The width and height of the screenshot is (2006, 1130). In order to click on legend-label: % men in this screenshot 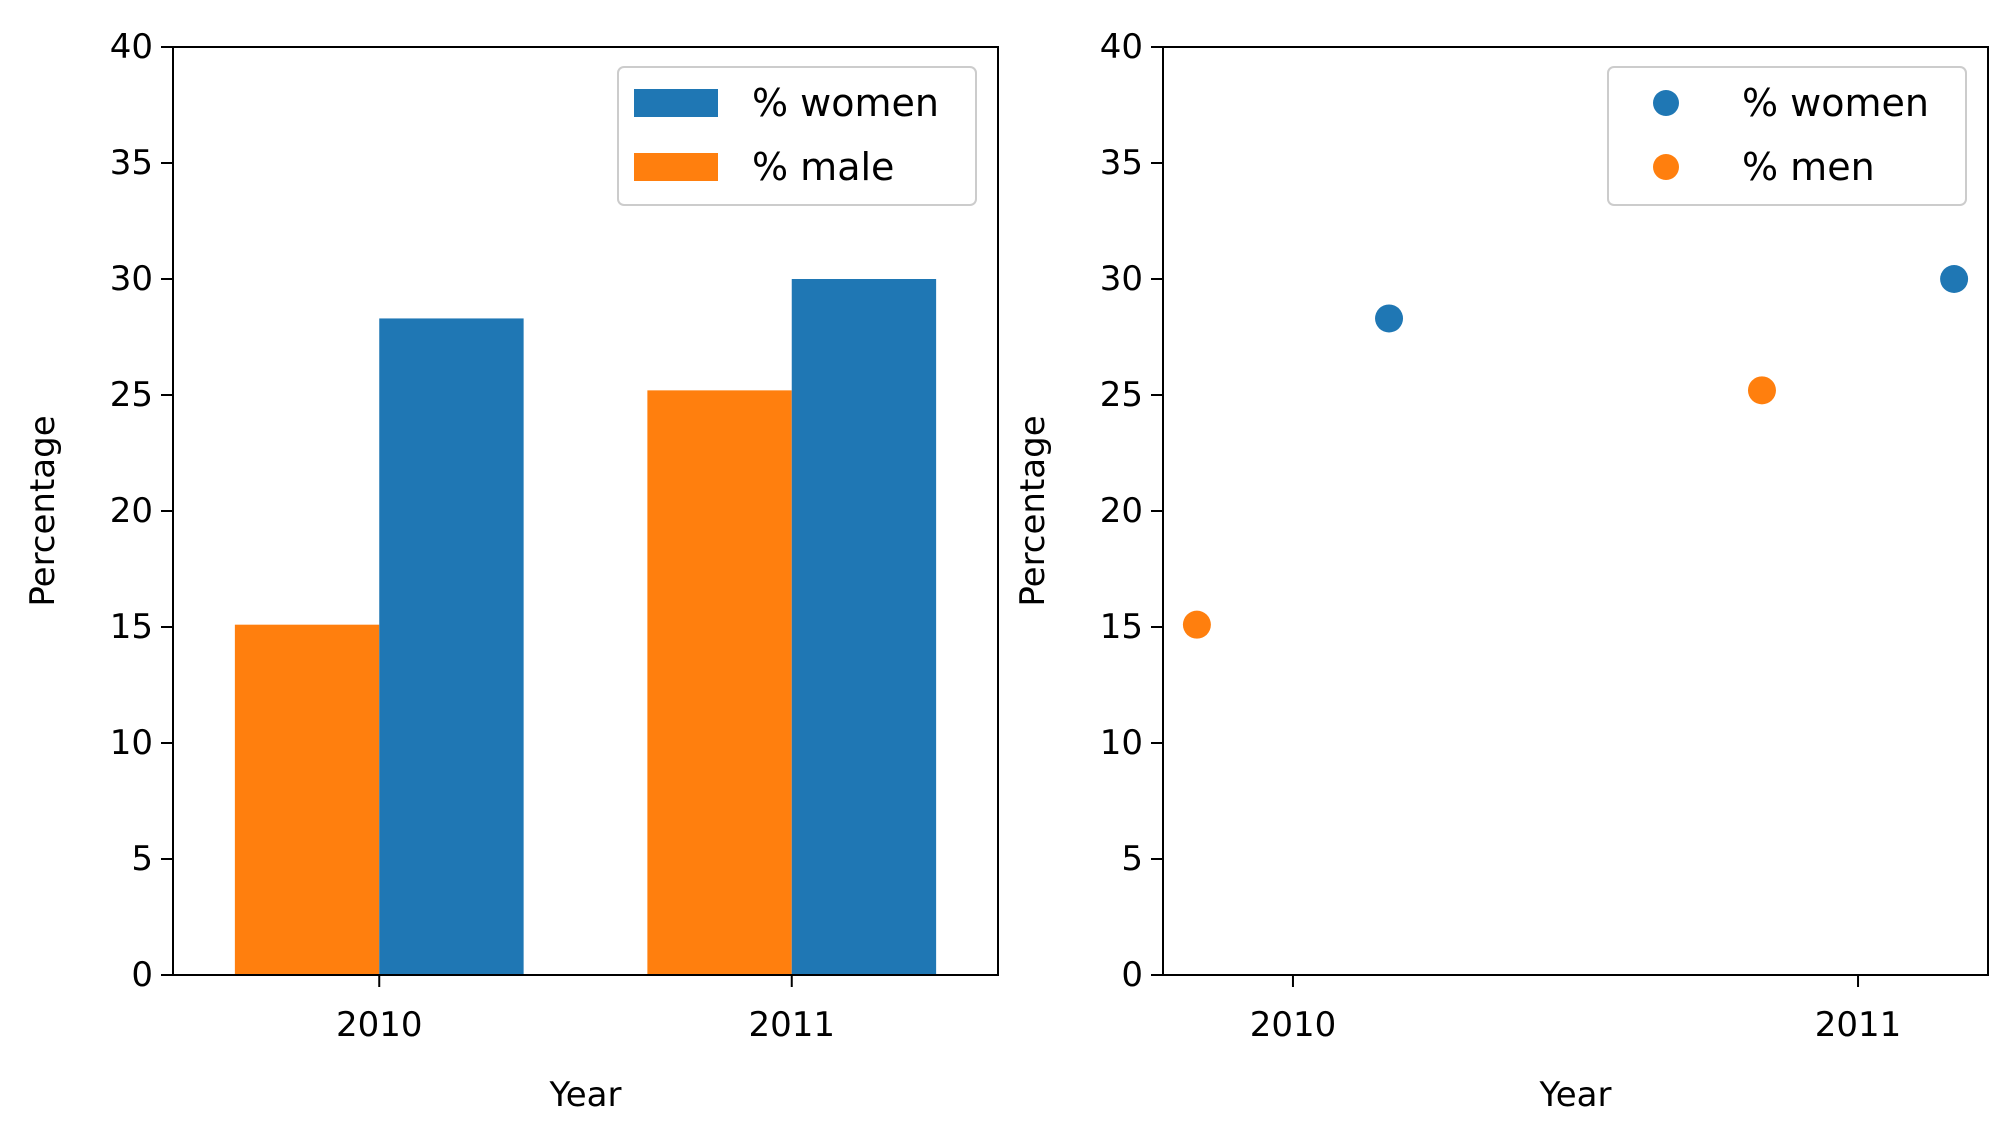, I will do `click(1808, 167)`.